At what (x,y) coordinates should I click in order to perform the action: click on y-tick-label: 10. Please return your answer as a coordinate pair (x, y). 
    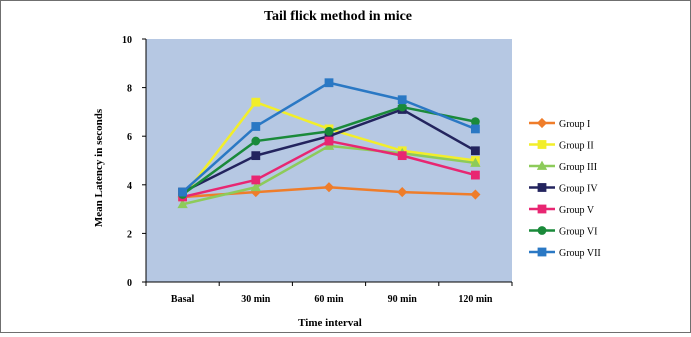
    Looking at the image, I should click on (127, 40).